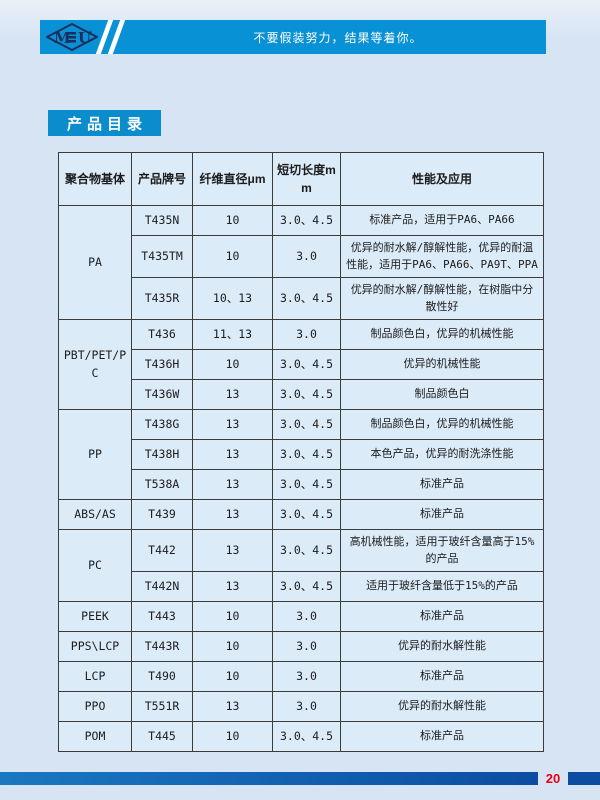 Image resolution: width=600 pixels, height=800 pixels. I want to click on column-header: 聚合物基体, so click(95, 179).